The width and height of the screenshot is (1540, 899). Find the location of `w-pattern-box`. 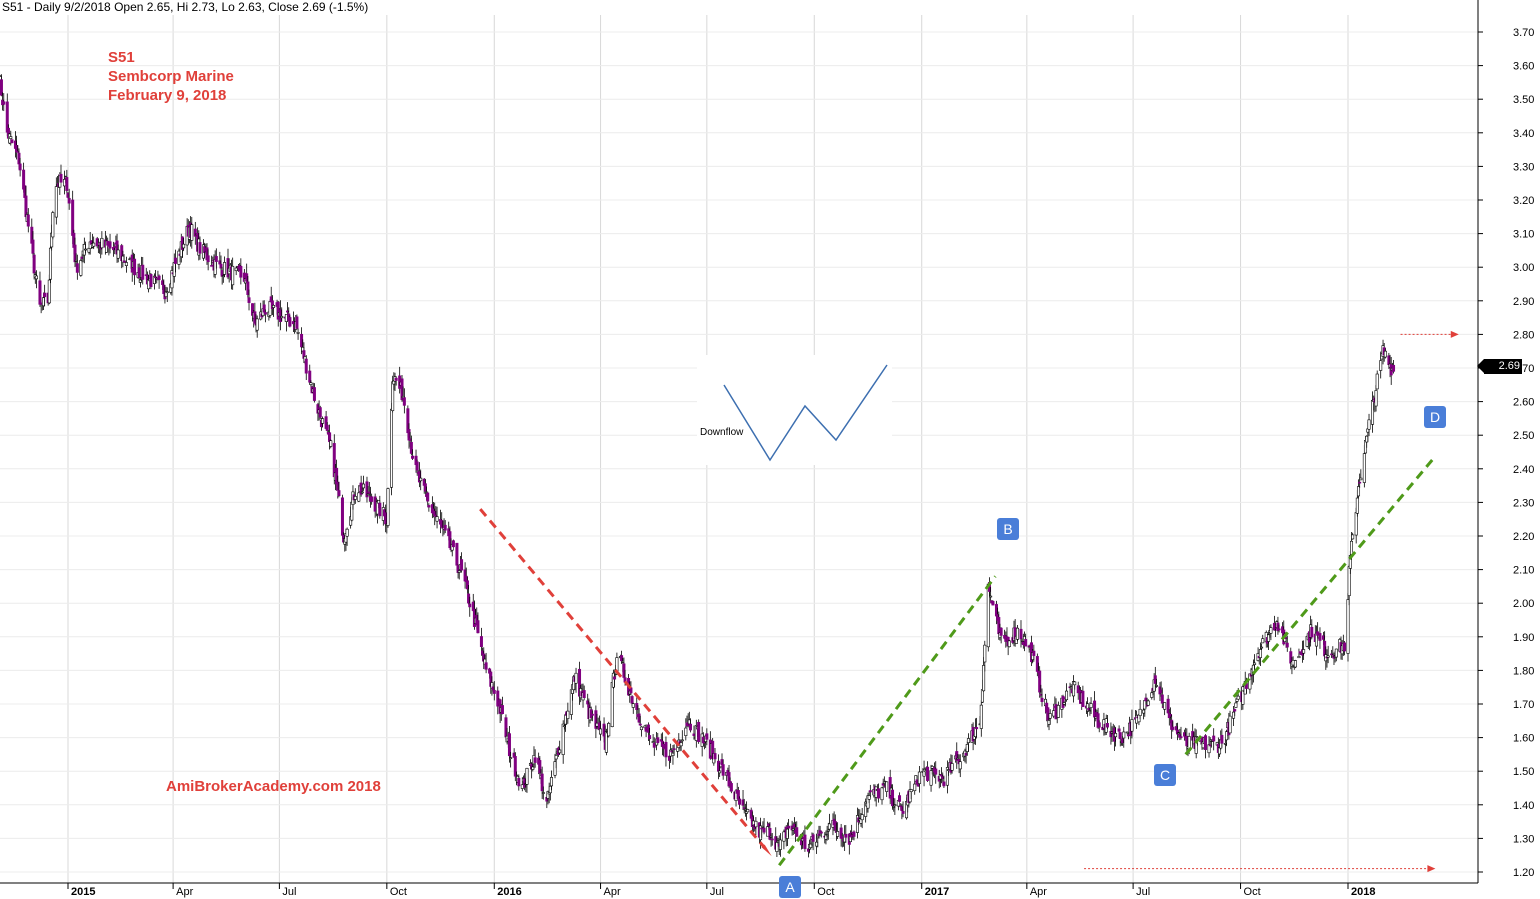

w-pattern-box is located at coordinates (794, 410).